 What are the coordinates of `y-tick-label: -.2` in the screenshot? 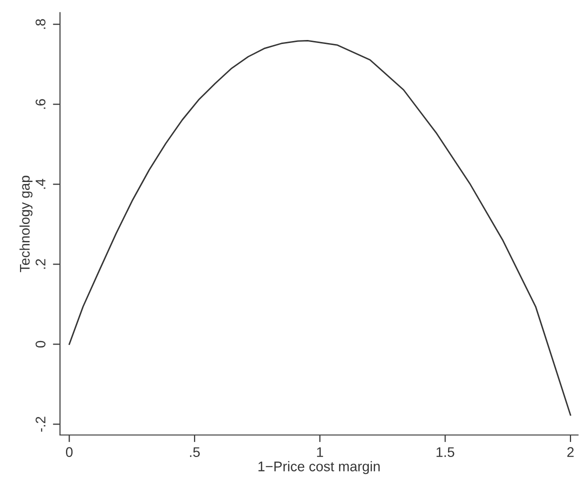 It's located at (41, 424).